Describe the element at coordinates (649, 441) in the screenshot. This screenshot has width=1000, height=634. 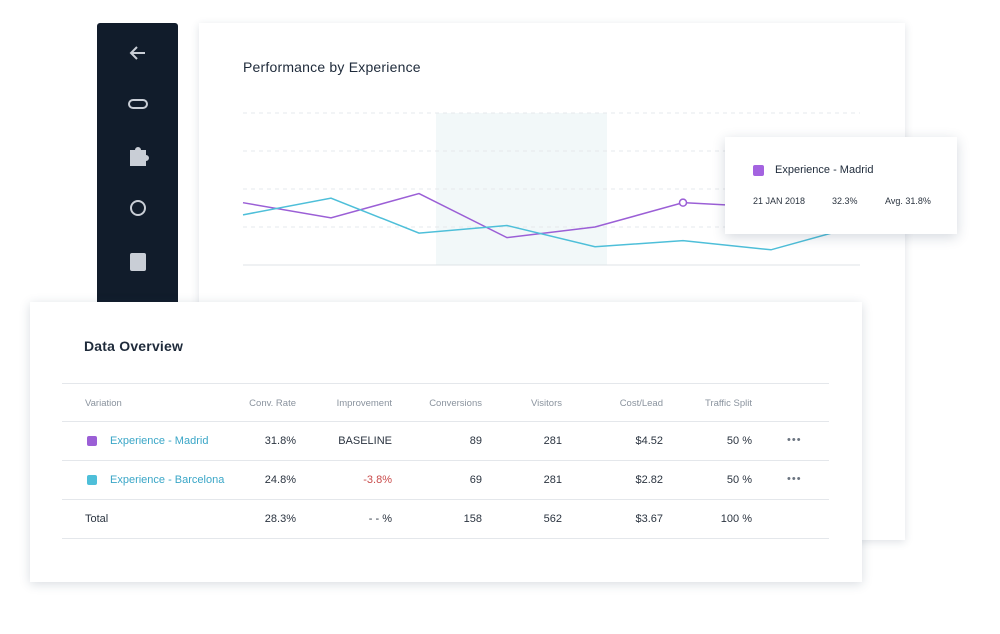
I see `table-cell: $4.52` at that location.